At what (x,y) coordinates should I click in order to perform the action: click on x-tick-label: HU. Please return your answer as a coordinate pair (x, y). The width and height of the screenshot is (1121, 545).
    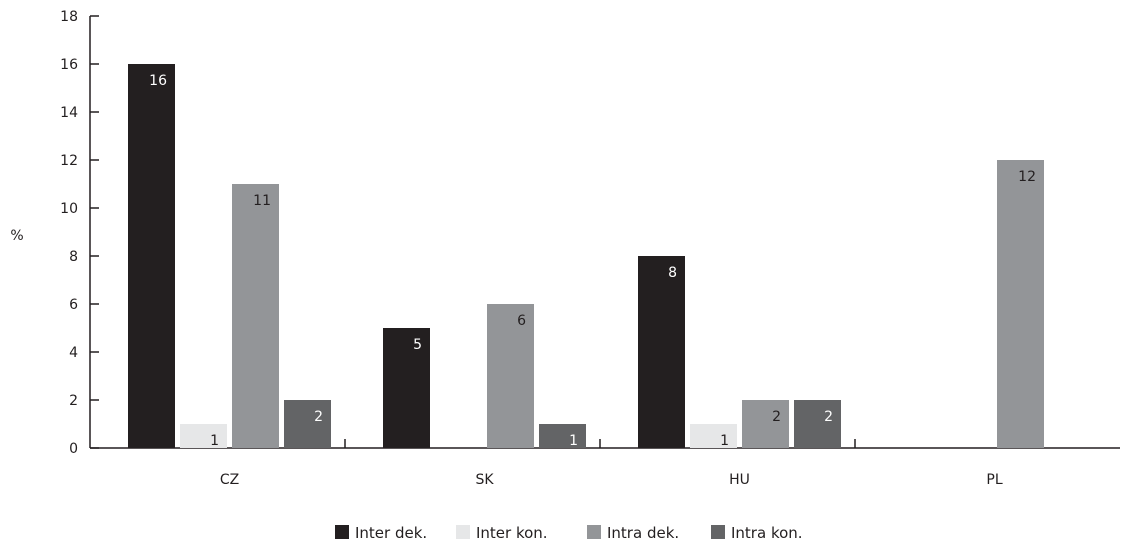
    Looking at the image, I should click on (739, 480).